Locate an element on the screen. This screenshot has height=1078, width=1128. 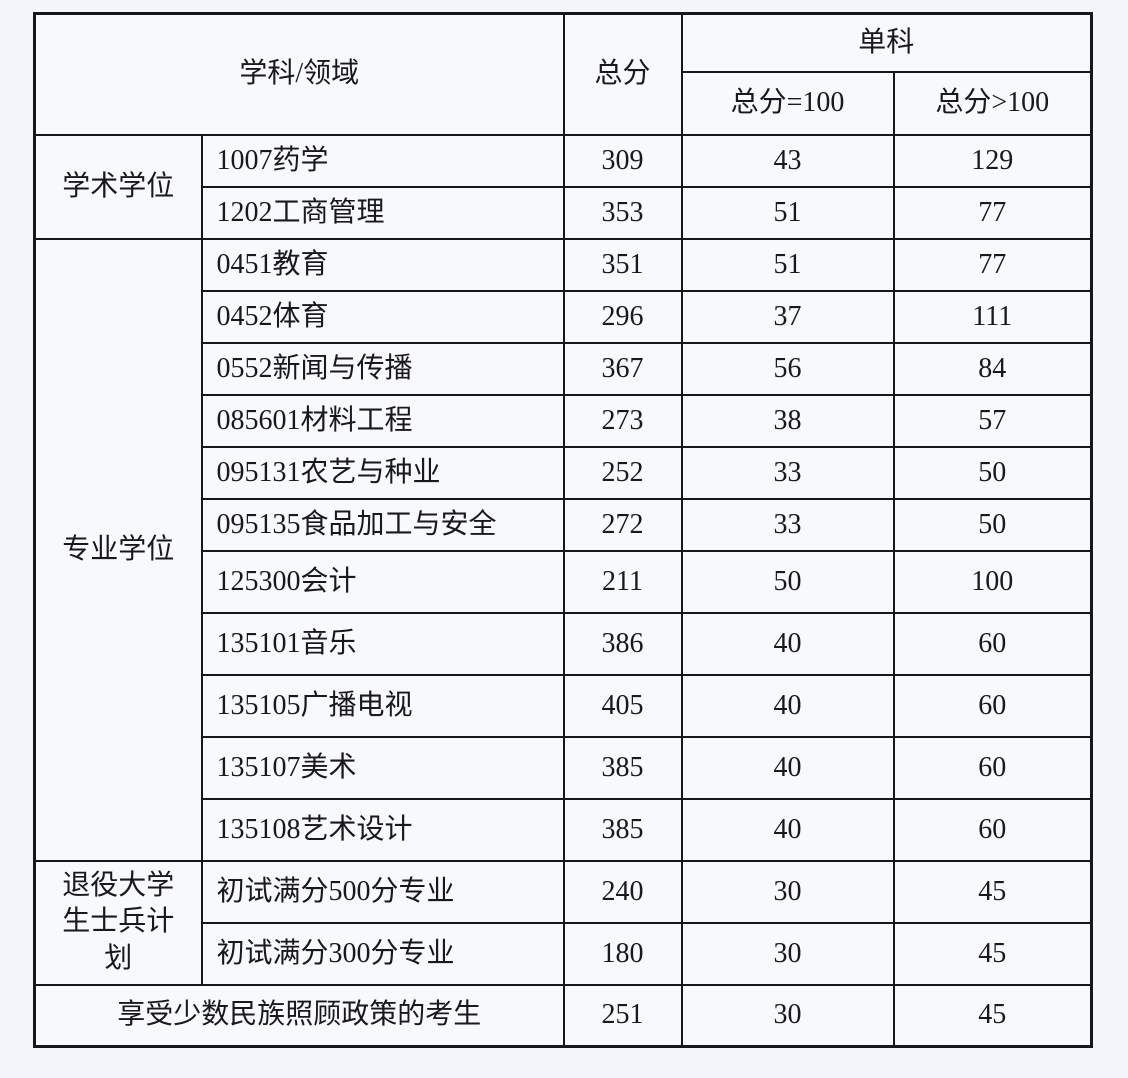
table-row: 学术学位 1007药学 309 43 129 is located at coordinates (563, 186).